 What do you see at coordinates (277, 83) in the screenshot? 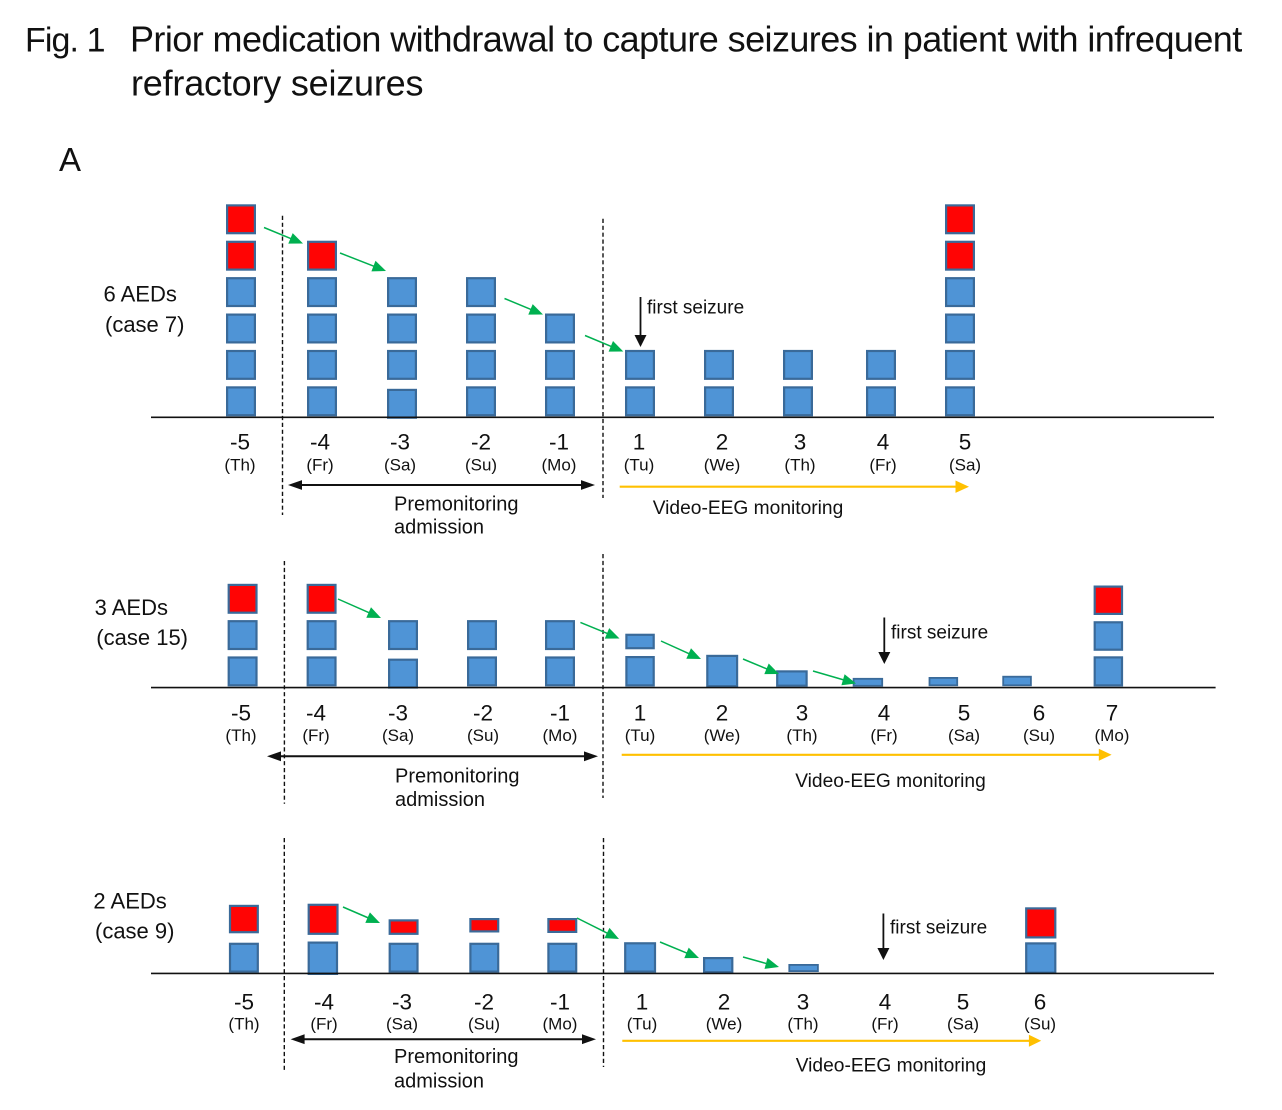
I see `svg-text: refractory seizures` at bounding box center [277, 83].